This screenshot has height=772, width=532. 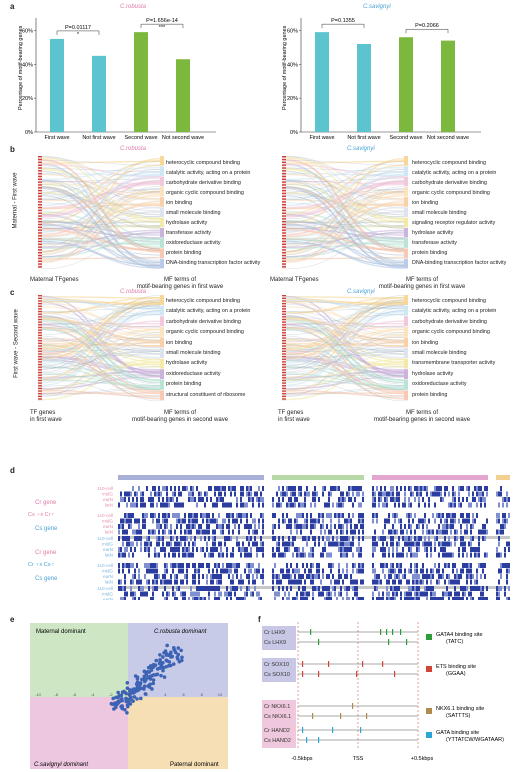 What do you see at coordinates (46, 529) in the screenshot?
I see `cs-gene-label-1: Cs gene` at bounding box center [46, 529].